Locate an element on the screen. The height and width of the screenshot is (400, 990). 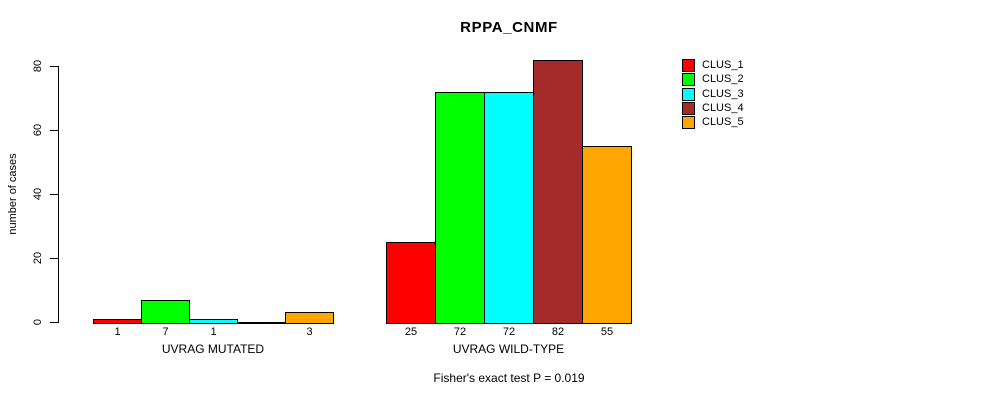
legend-label: CLUS_5 is located at coordinates (723, 122).